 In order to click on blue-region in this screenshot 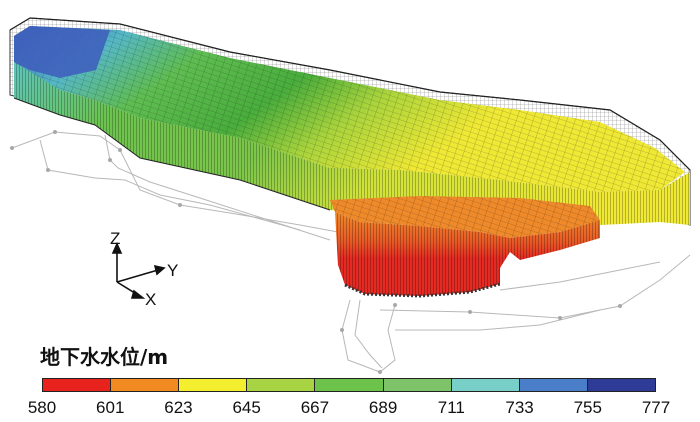, I will do `click(62, 52)`.